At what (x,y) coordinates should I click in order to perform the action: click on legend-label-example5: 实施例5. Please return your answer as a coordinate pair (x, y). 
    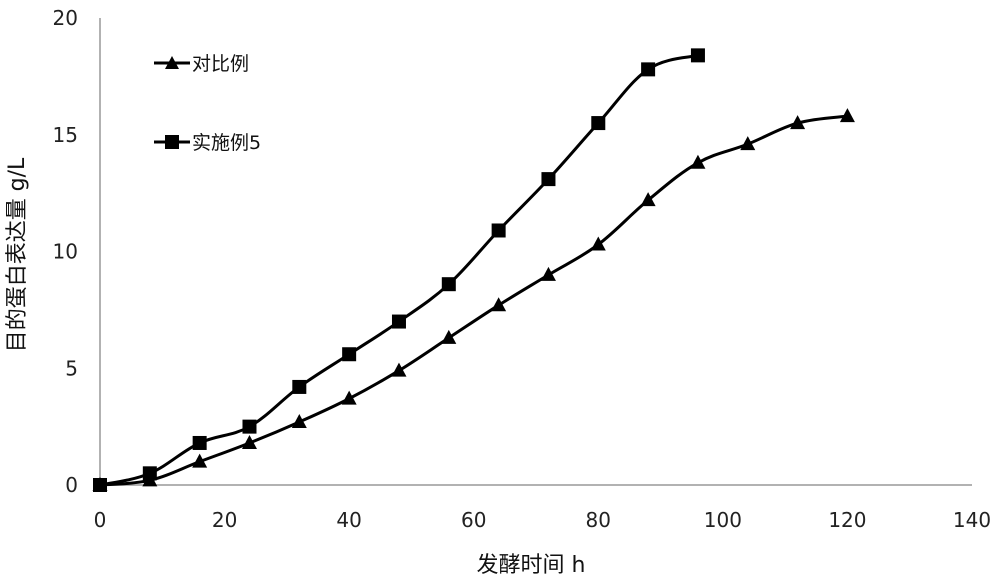
    Looking at the image, I should click on (226, 143).